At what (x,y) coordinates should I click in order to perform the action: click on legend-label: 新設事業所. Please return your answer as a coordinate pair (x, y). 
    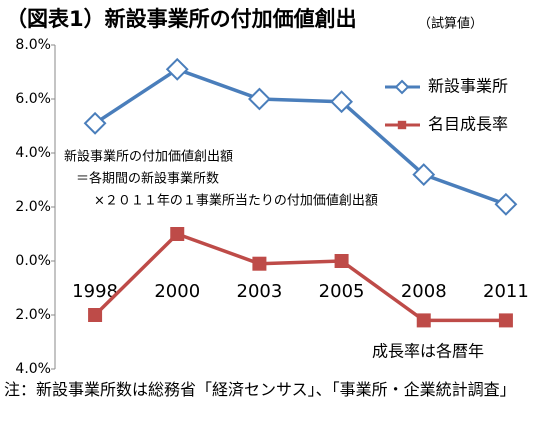
    Looking at the image, I should click on (468, 86).